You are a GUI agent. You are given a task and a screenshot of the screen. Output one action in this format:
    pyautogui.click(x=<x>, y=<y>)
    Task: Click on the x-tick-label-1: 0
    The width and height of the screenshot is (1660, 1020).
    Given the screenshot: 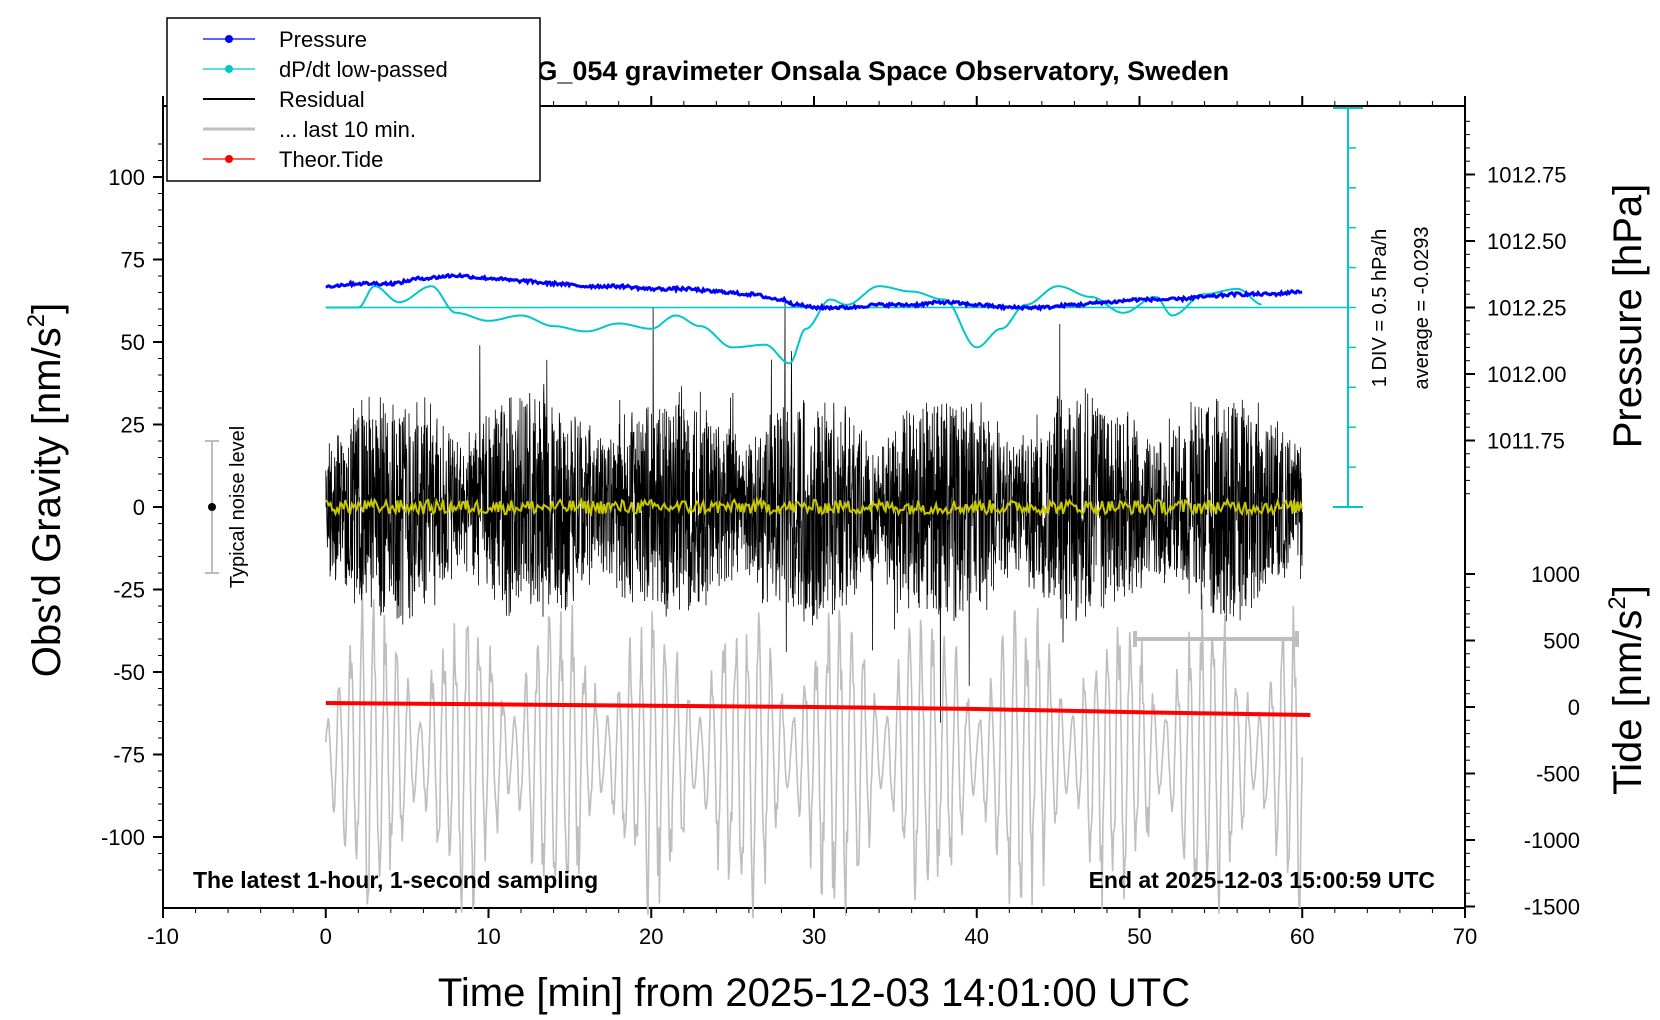 What is the action you would take?
    pyautogui.click(x=326, y=936)
    